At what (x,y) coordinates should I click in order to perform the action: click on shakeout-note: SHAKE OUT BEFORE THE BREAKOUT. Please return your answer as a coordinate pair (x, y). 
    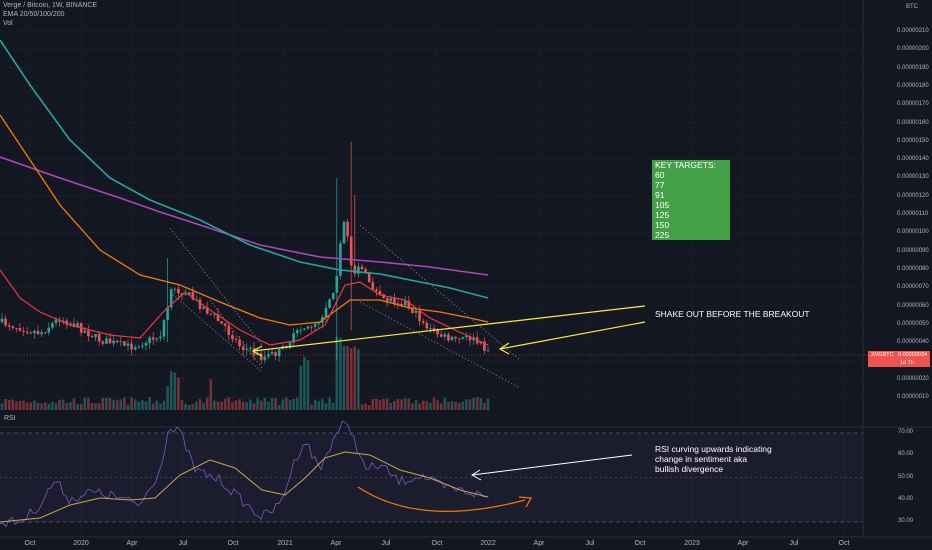
    Looking at the image, I should click on (732, 314).